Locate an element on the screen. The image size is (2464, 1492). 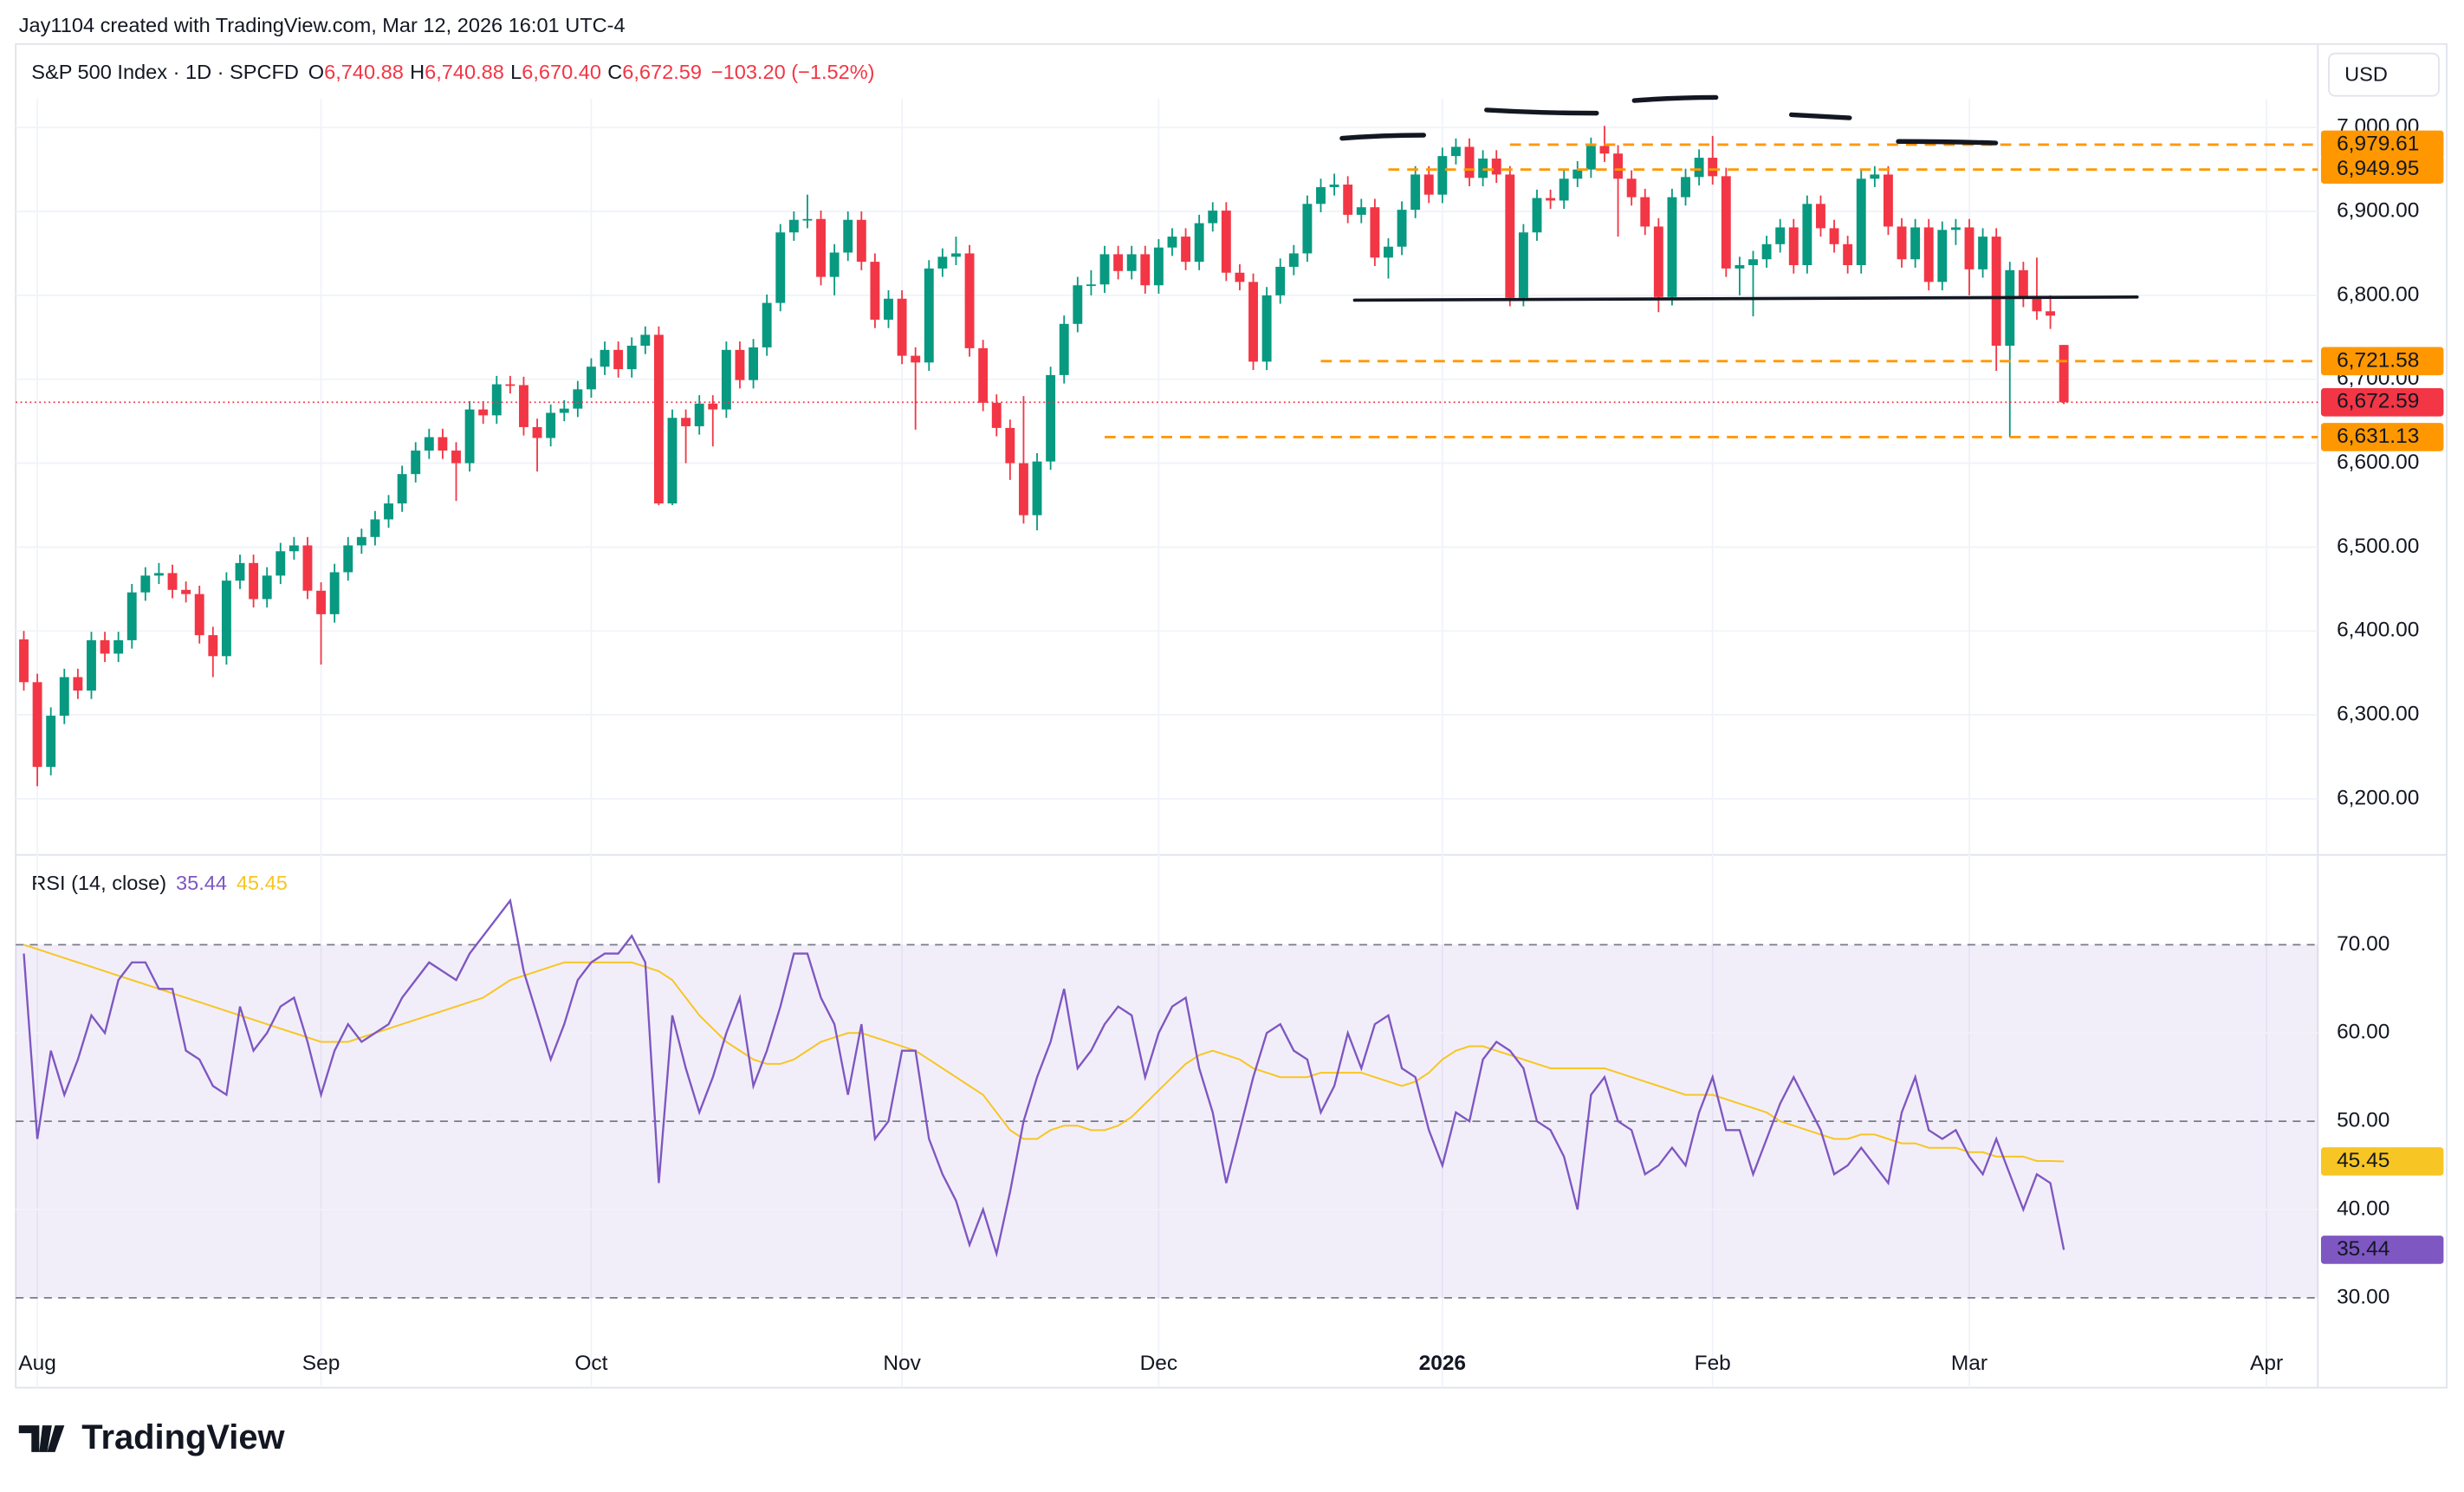
ohlc-value: 6,740.88 is located at coordinates (465, 72).